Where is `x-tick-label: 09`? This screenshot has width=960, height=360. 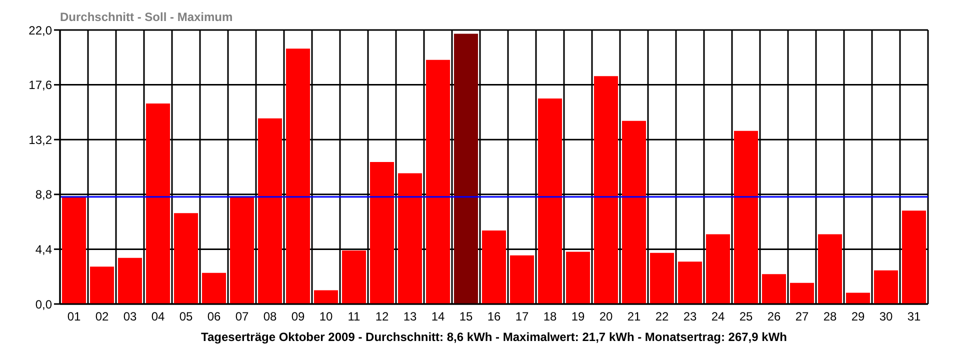 x-tick-label: 09 is located at coordinates (298, 317).